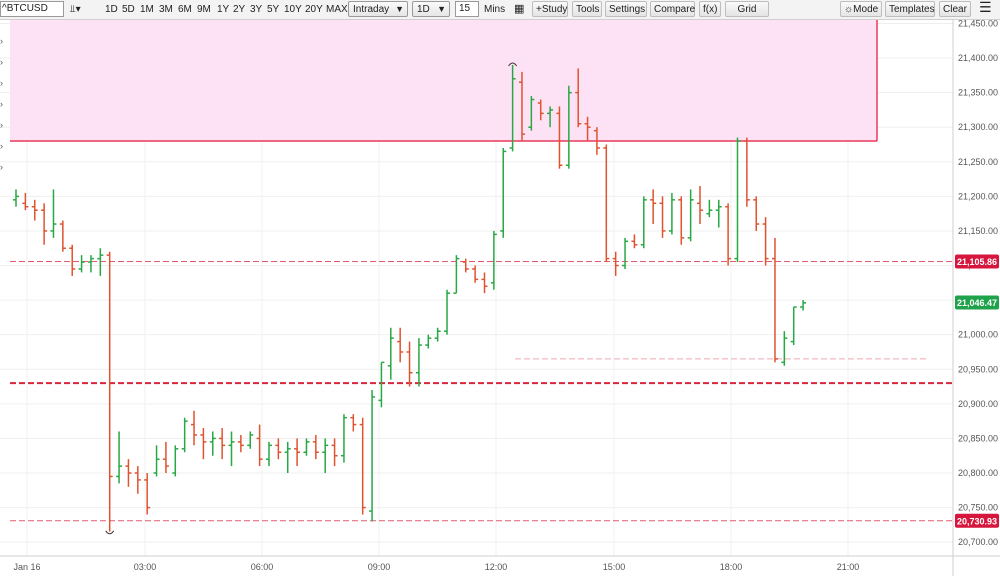 This screenshot has width=1000, height=576. What do you see at coordinates (848, 567) in the screenshot?
I see `x-tick-label: 21:00` at bounding box center [848, 567].